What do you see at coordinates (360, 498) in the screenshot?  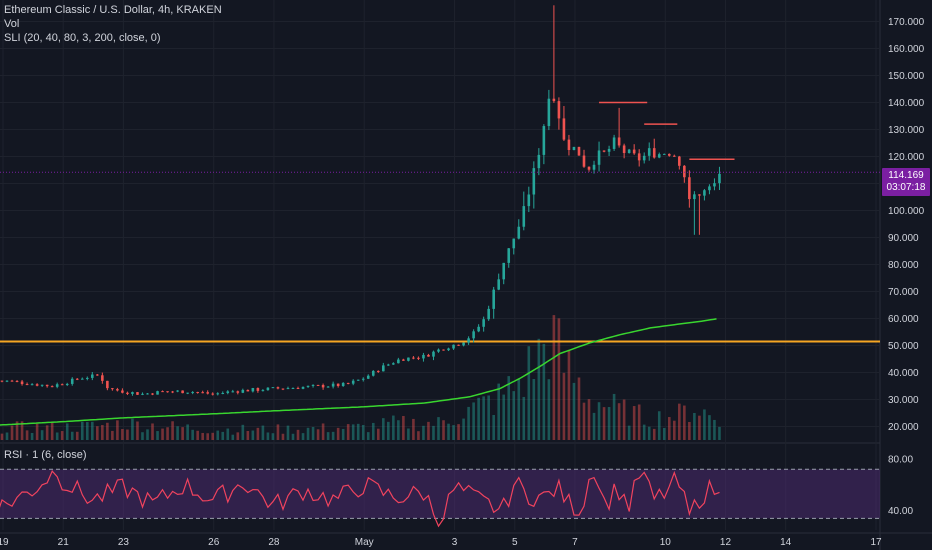 I see `rsi-line` at bounding box center [360, 498].